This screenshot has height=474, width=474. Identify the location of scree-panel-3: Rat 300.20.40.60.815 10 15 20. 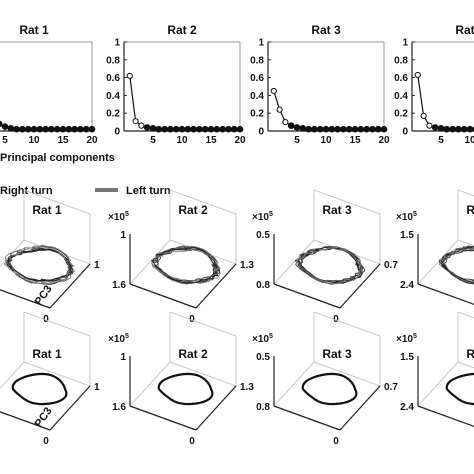
(320, 84).